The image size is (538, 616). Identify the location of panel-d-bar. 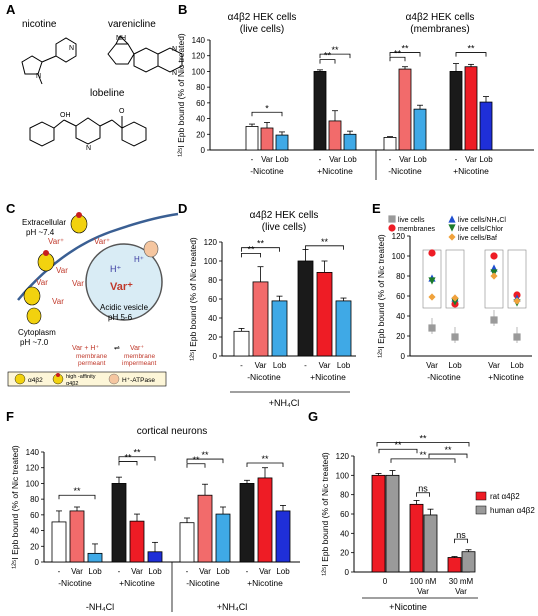
(305, 308).